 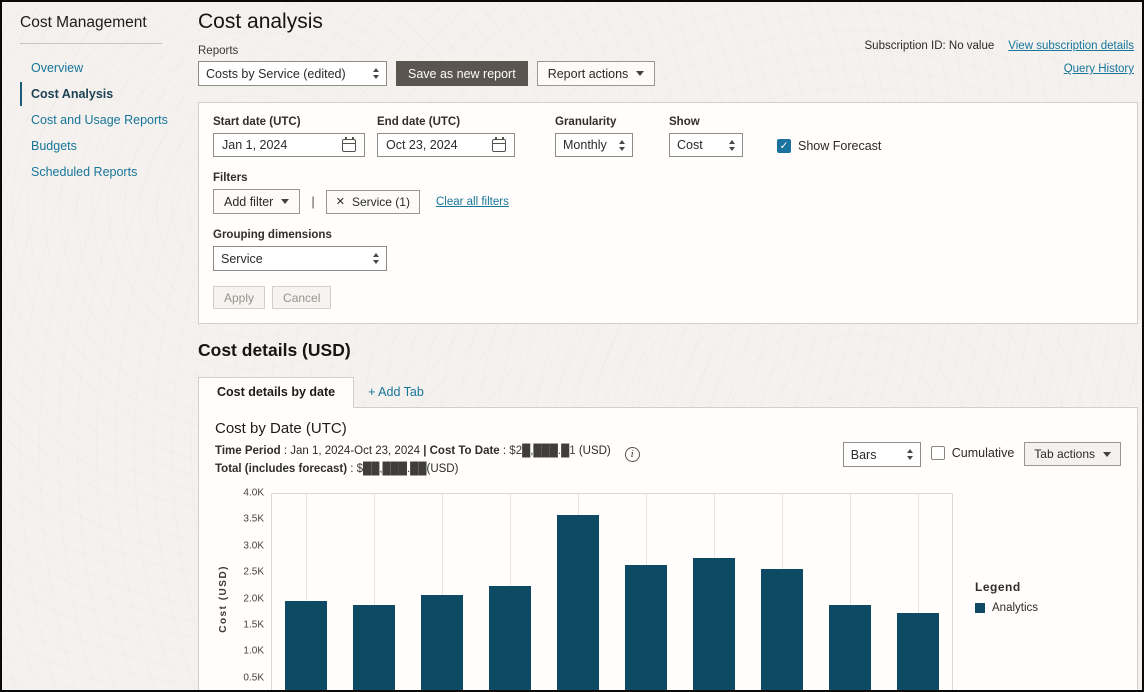 I want to click on y-axis-title: Cost (USD), so click(x=223, y=598).